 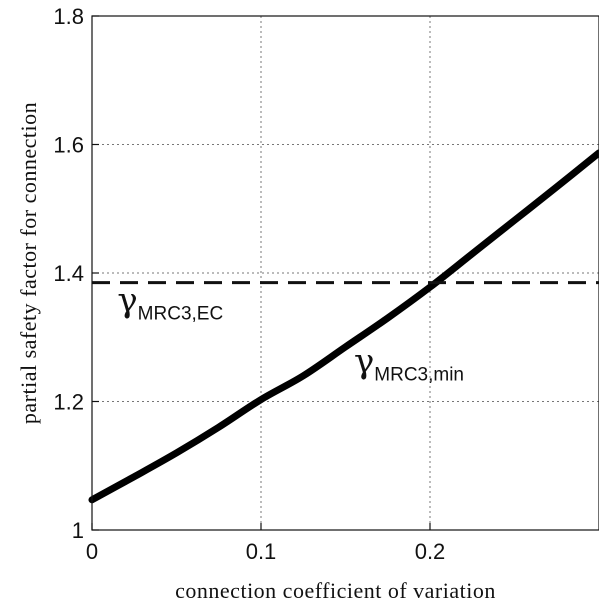 What do you see at coordinates (68, 16) in the screenshot?
I see `y-tick-label: 1.8` at bounding box center [68, 16].